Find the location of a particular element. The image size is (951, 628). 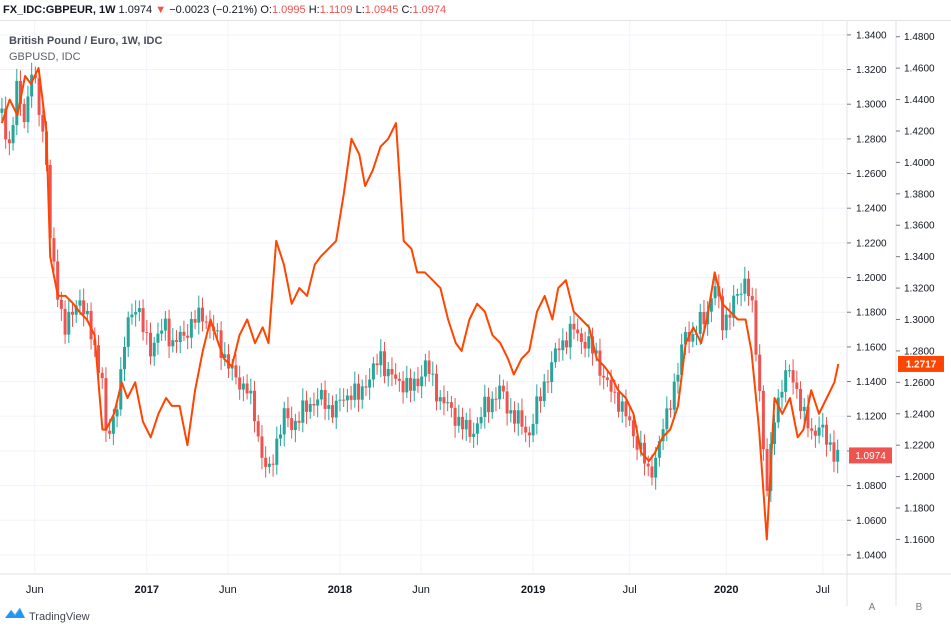

price-change: −0.0023 (−0.21%) is located at coordinates (213, 10).